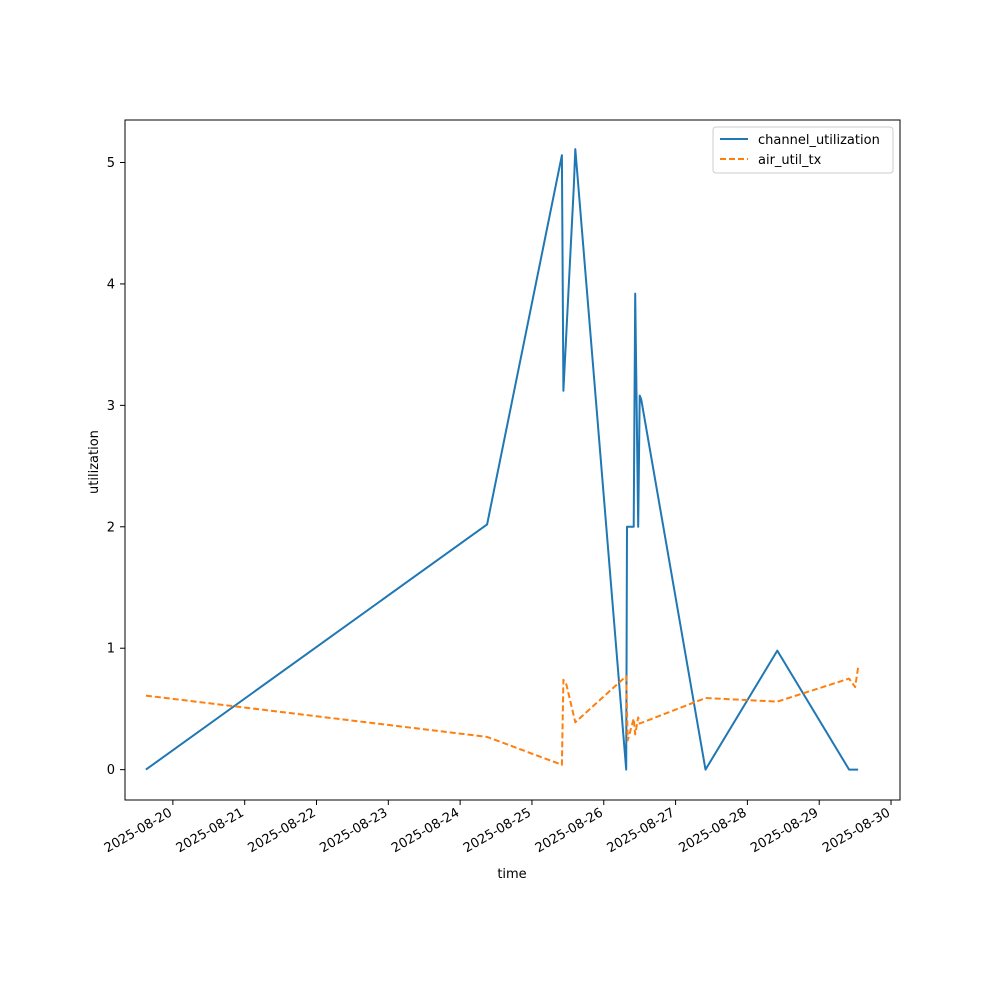 The image size is (1000, 1000). I want to click on y-tick-label: 1, so click(111, 649).